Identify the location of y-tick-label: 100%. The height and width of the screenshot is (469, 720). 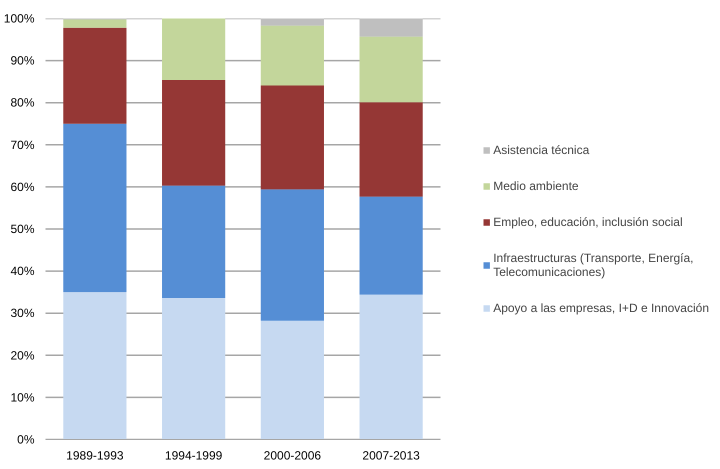
(19, 19).